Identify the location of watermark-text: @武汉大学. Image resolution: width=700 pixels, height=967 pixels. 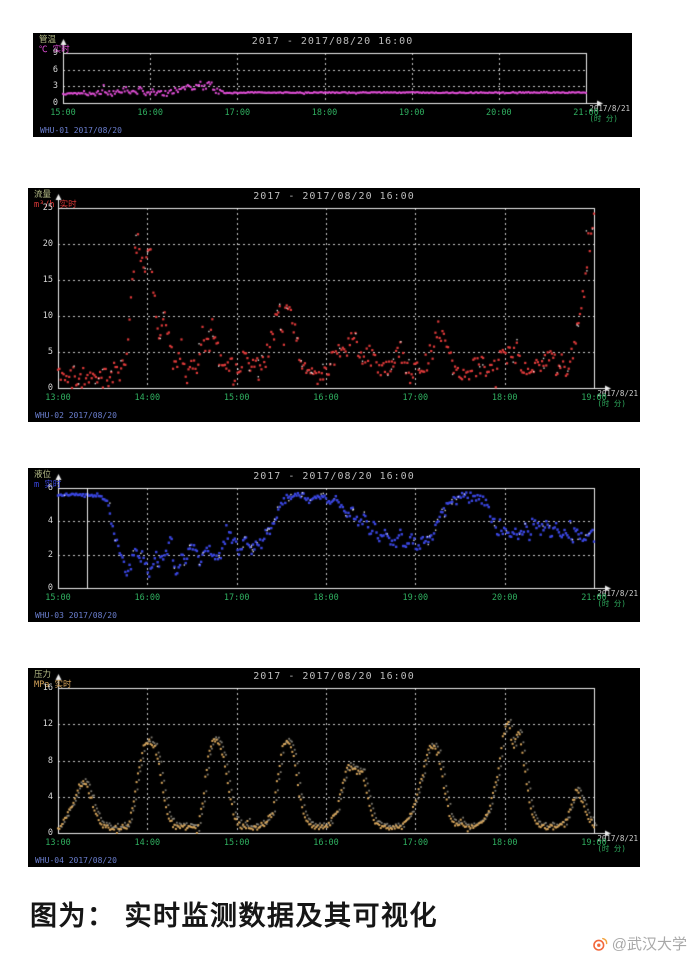
(649, 944).